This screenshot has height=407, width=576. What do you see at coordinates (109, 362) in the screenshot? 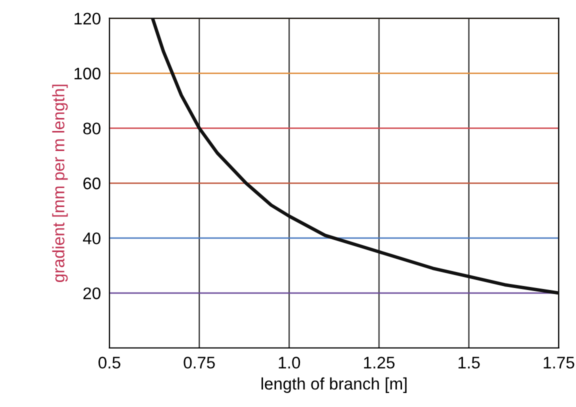
I see `x-tick-label: 0.5` at bounding box center [109, 362].